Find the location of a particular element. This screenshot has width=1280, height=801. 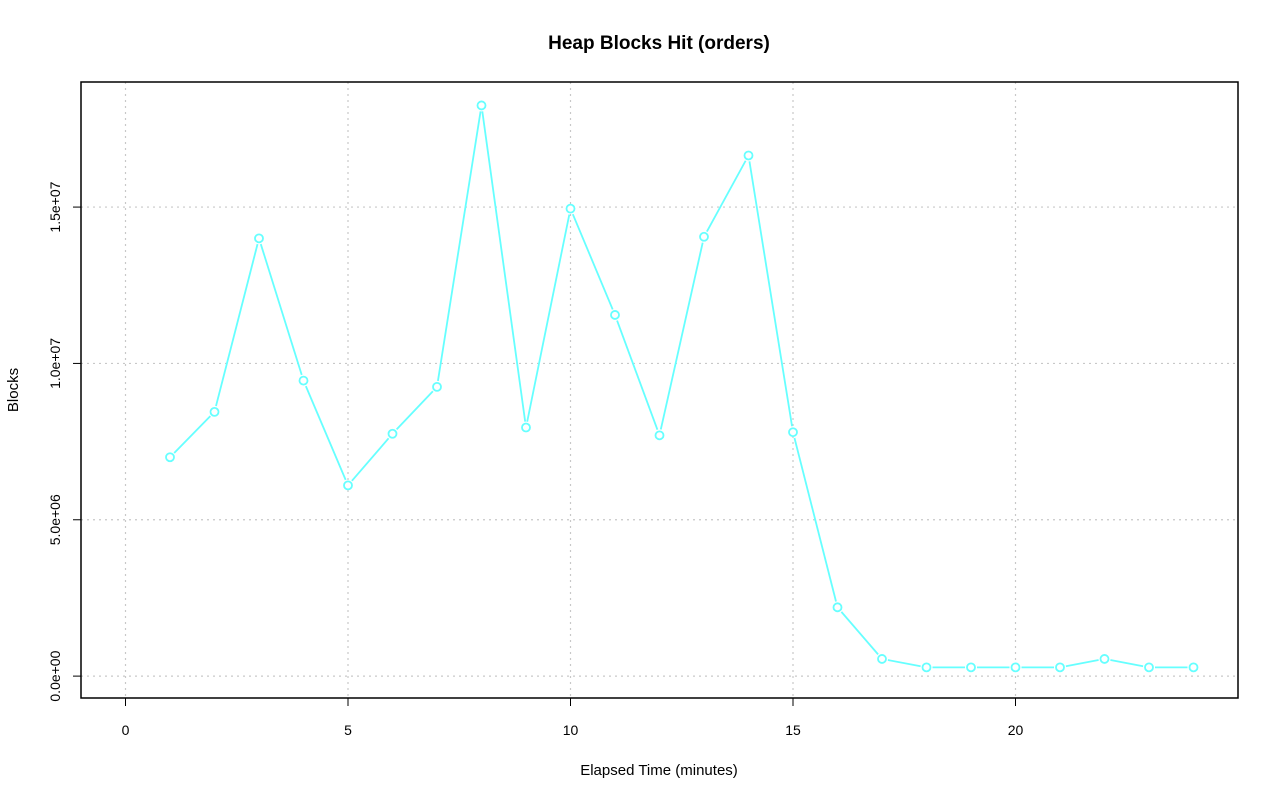

x-tick-label: 15 is located at coordinates (793, 730).